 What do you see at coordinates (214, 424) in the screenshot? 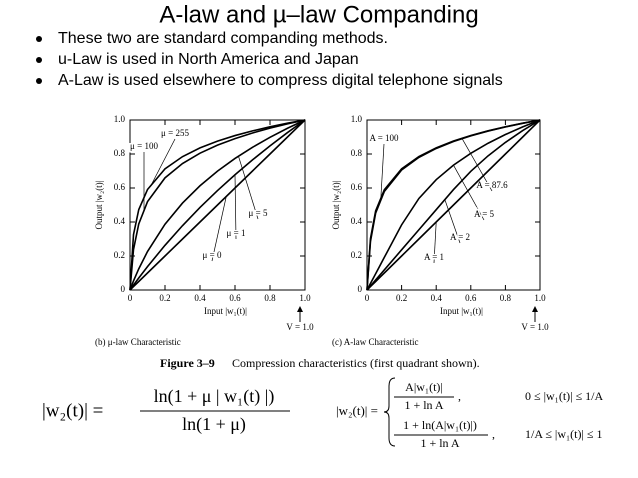
I see `formula-denominator: ln(1 + μ)` at bounding box center [214, 424].